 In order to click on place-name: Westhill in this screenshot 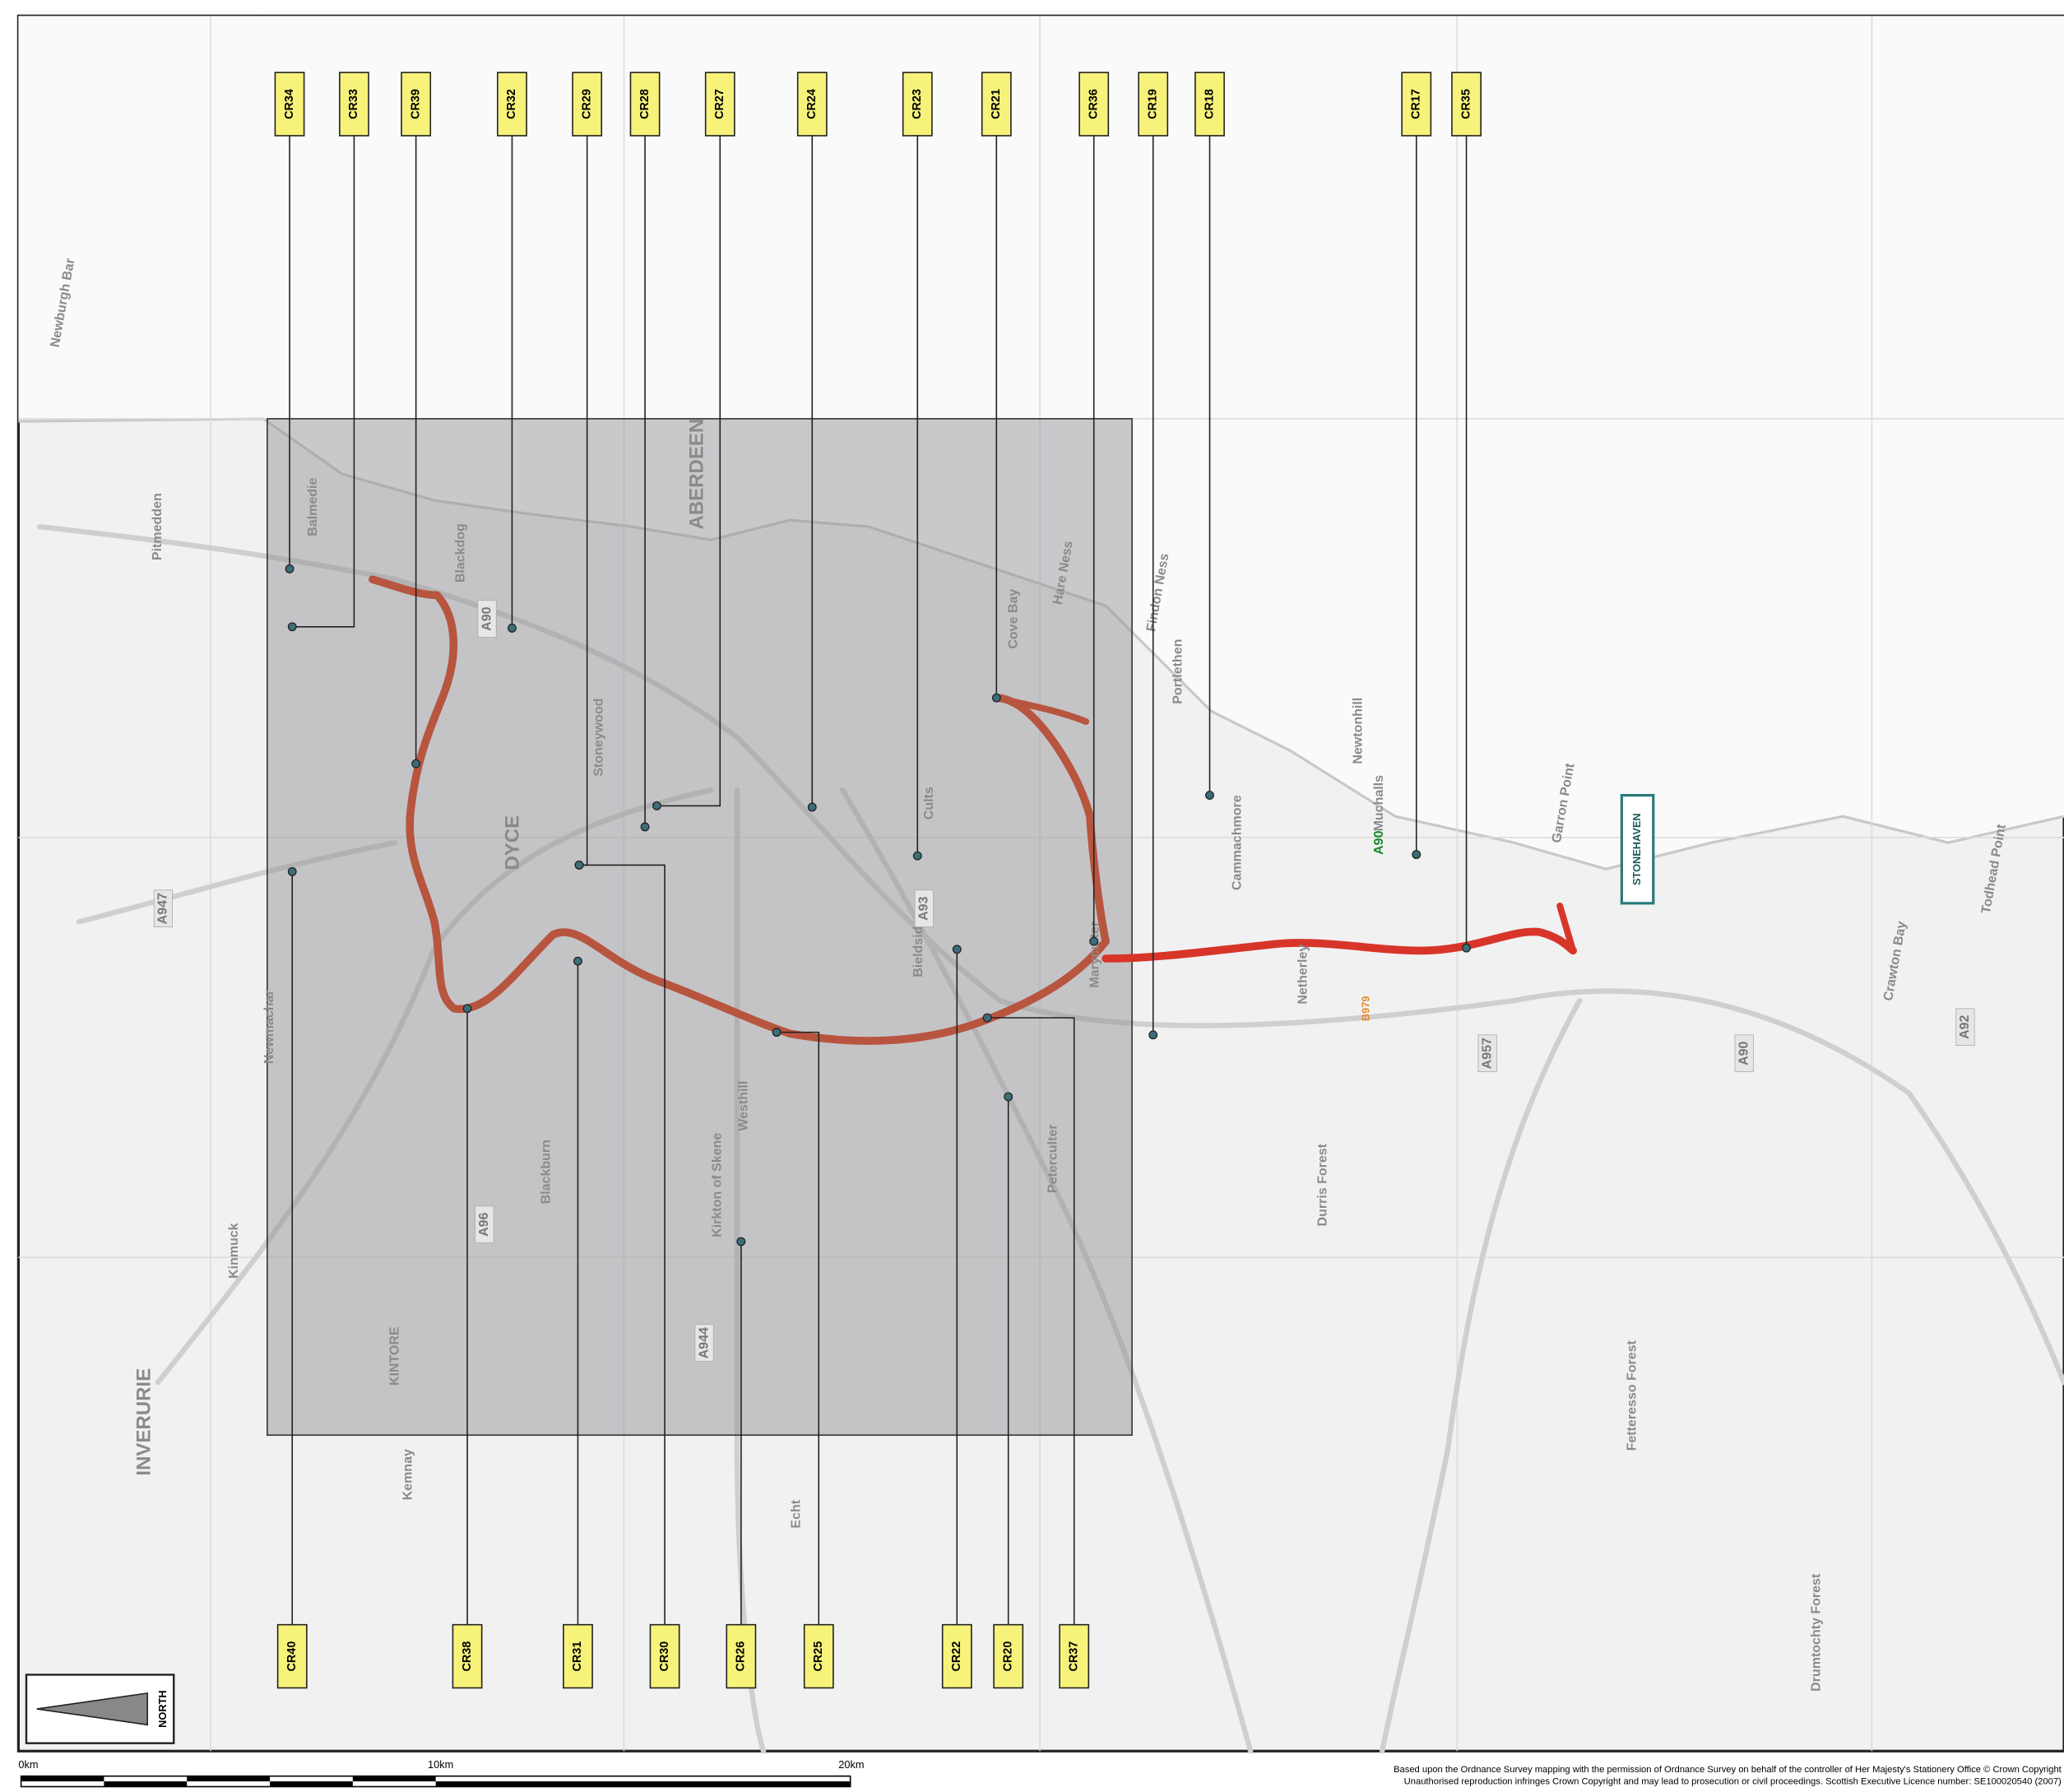, I will do `click(743, 1106)`.